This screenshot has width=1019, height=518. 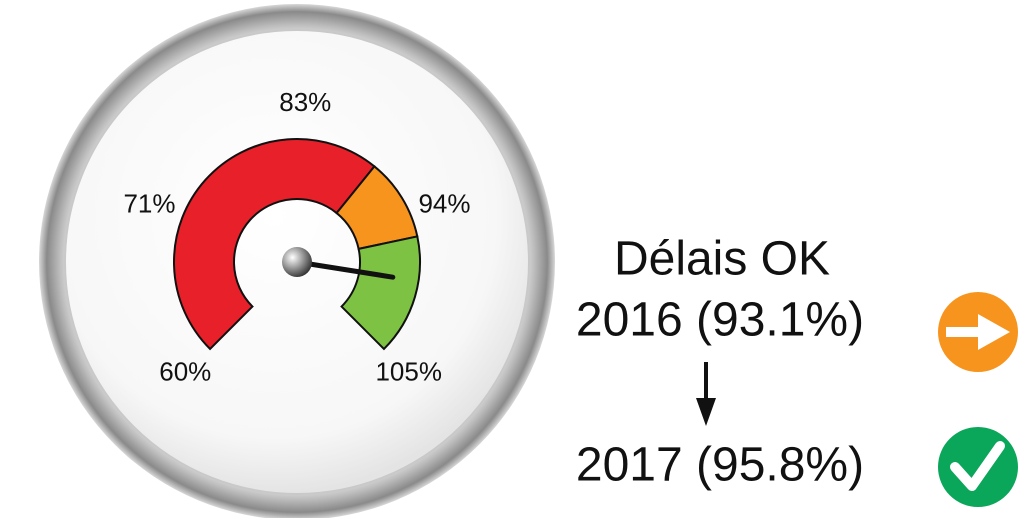 What do you see at coordinates (408, 372) in the screenshot?
I see `tick-label: 105%` at bounding box center [408, 372].